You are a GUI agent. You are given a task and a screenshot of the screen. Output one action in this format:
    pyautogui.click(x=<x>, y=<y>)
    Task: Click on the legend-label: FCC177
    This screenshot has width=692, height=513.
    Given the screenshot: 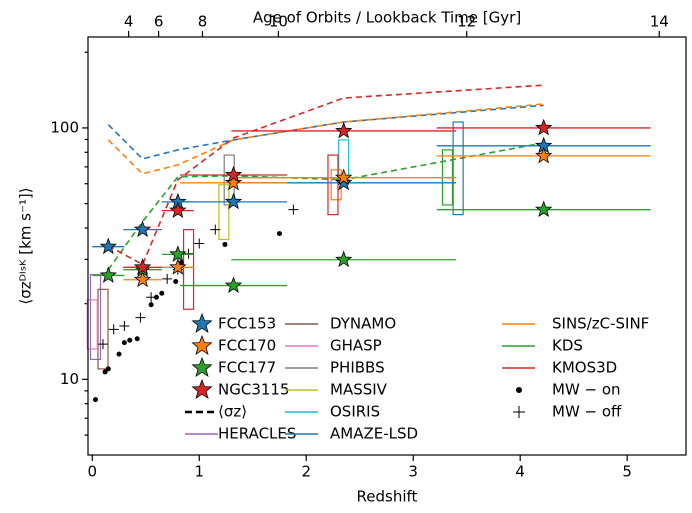 What is the action you would take?
    pyautogui.click(x=247, y=368)
    